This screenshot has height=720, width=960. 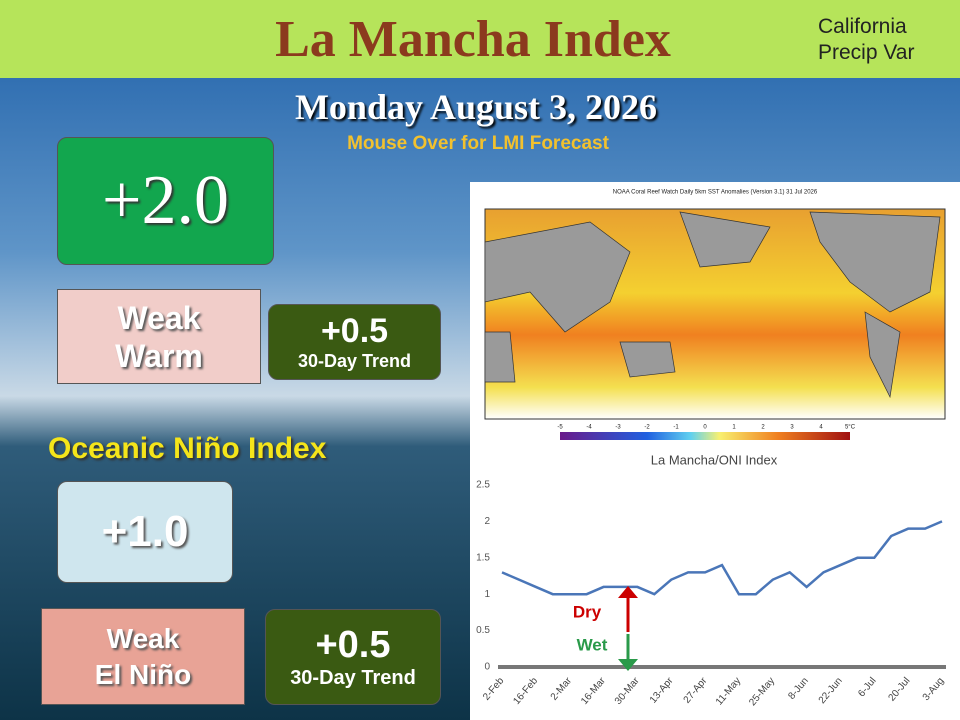 I want to click on oni-trend-box: +0.5 30-Day Trend, so click(x=353, y=657).